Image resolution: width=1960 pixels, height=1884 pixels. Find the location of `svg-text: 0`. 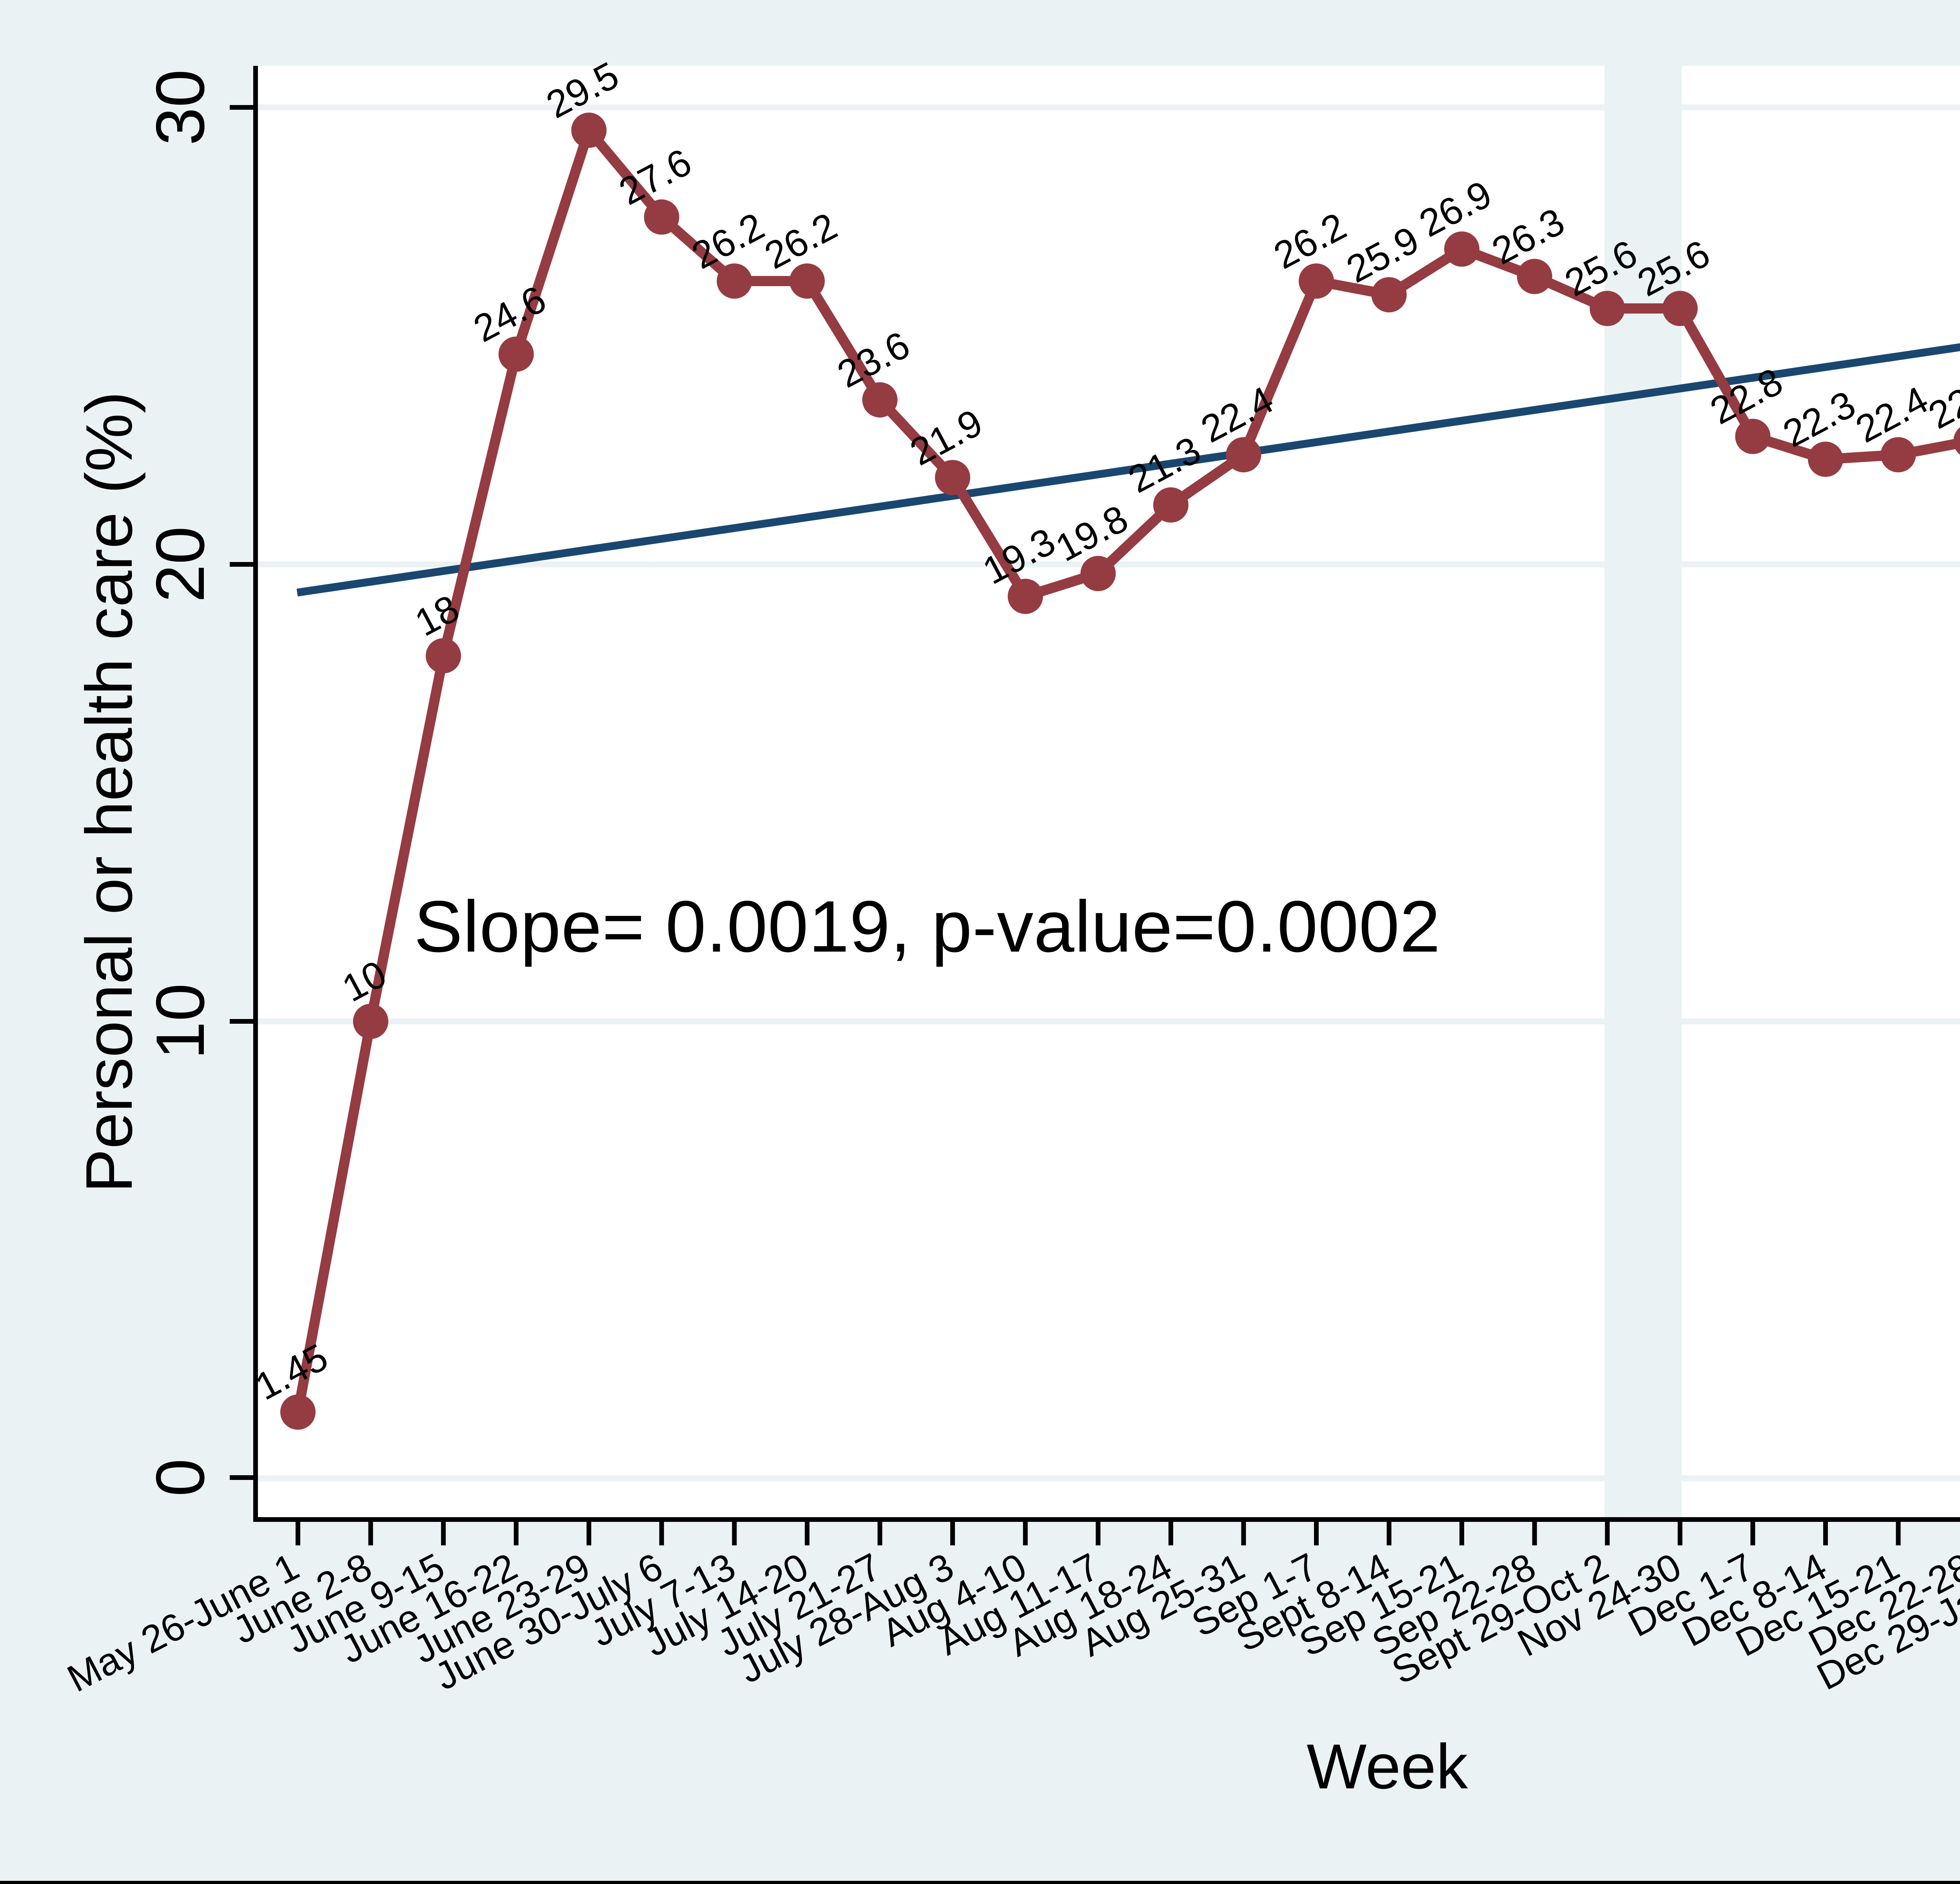

svg-text: 0 is located at coordinates (180, 1477).